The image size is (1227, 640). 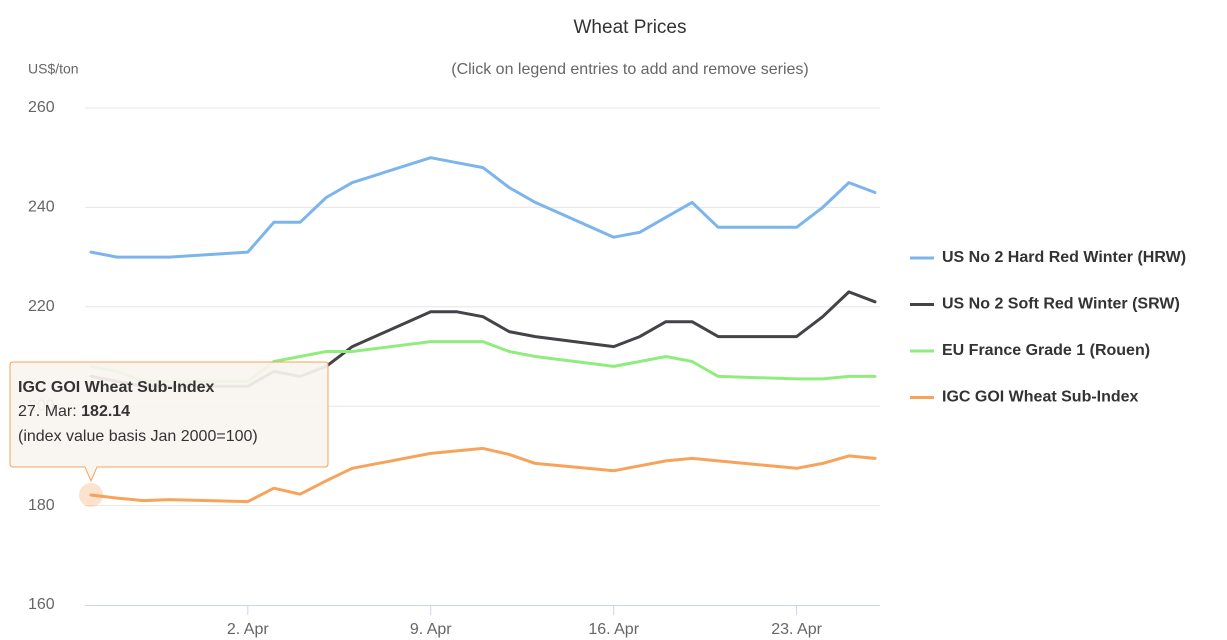 What do you see at coordinates (53, 69) in the screenshot?
I see `y-axis-title: US$/ton` at bounding box center [53, 69].